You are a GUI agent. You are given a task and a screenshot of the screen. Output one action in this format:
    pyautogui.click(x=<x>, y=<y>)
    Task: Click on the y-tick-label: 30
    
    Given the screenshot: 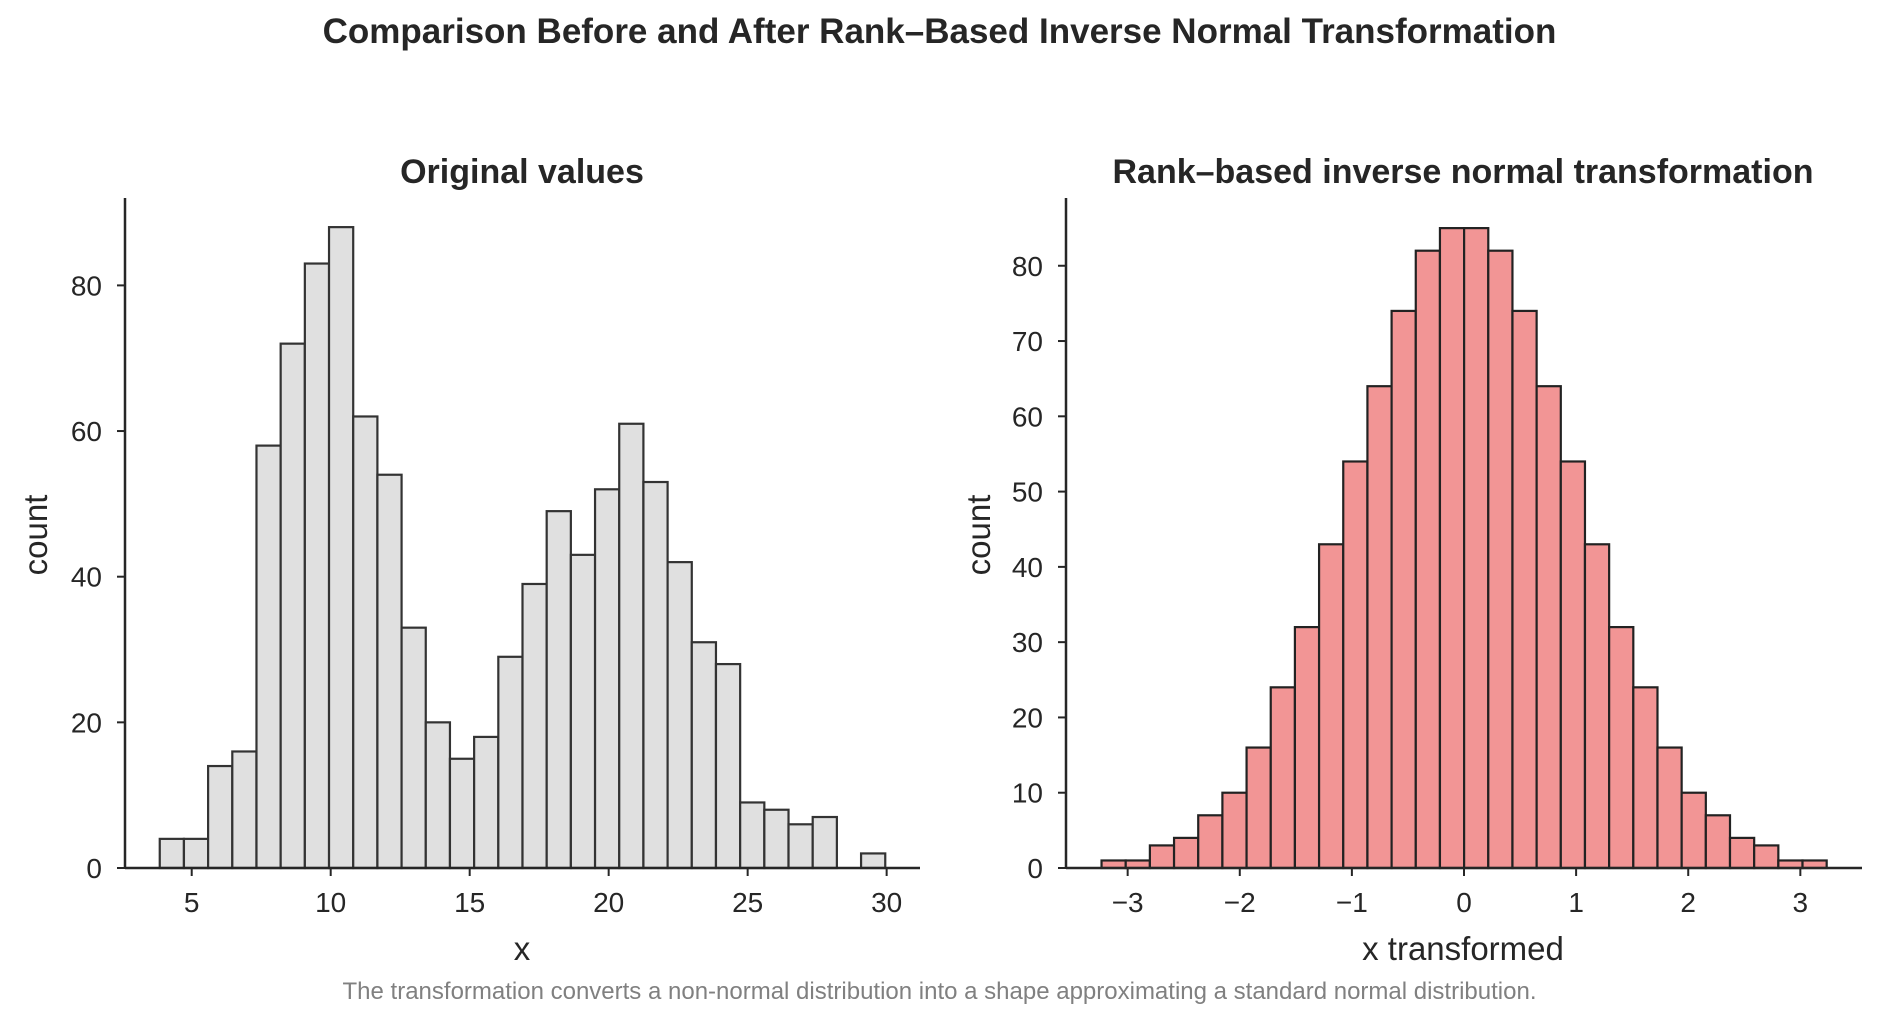 What is the action you would take?
    pyautogui.click(x=1027, y=642)
    